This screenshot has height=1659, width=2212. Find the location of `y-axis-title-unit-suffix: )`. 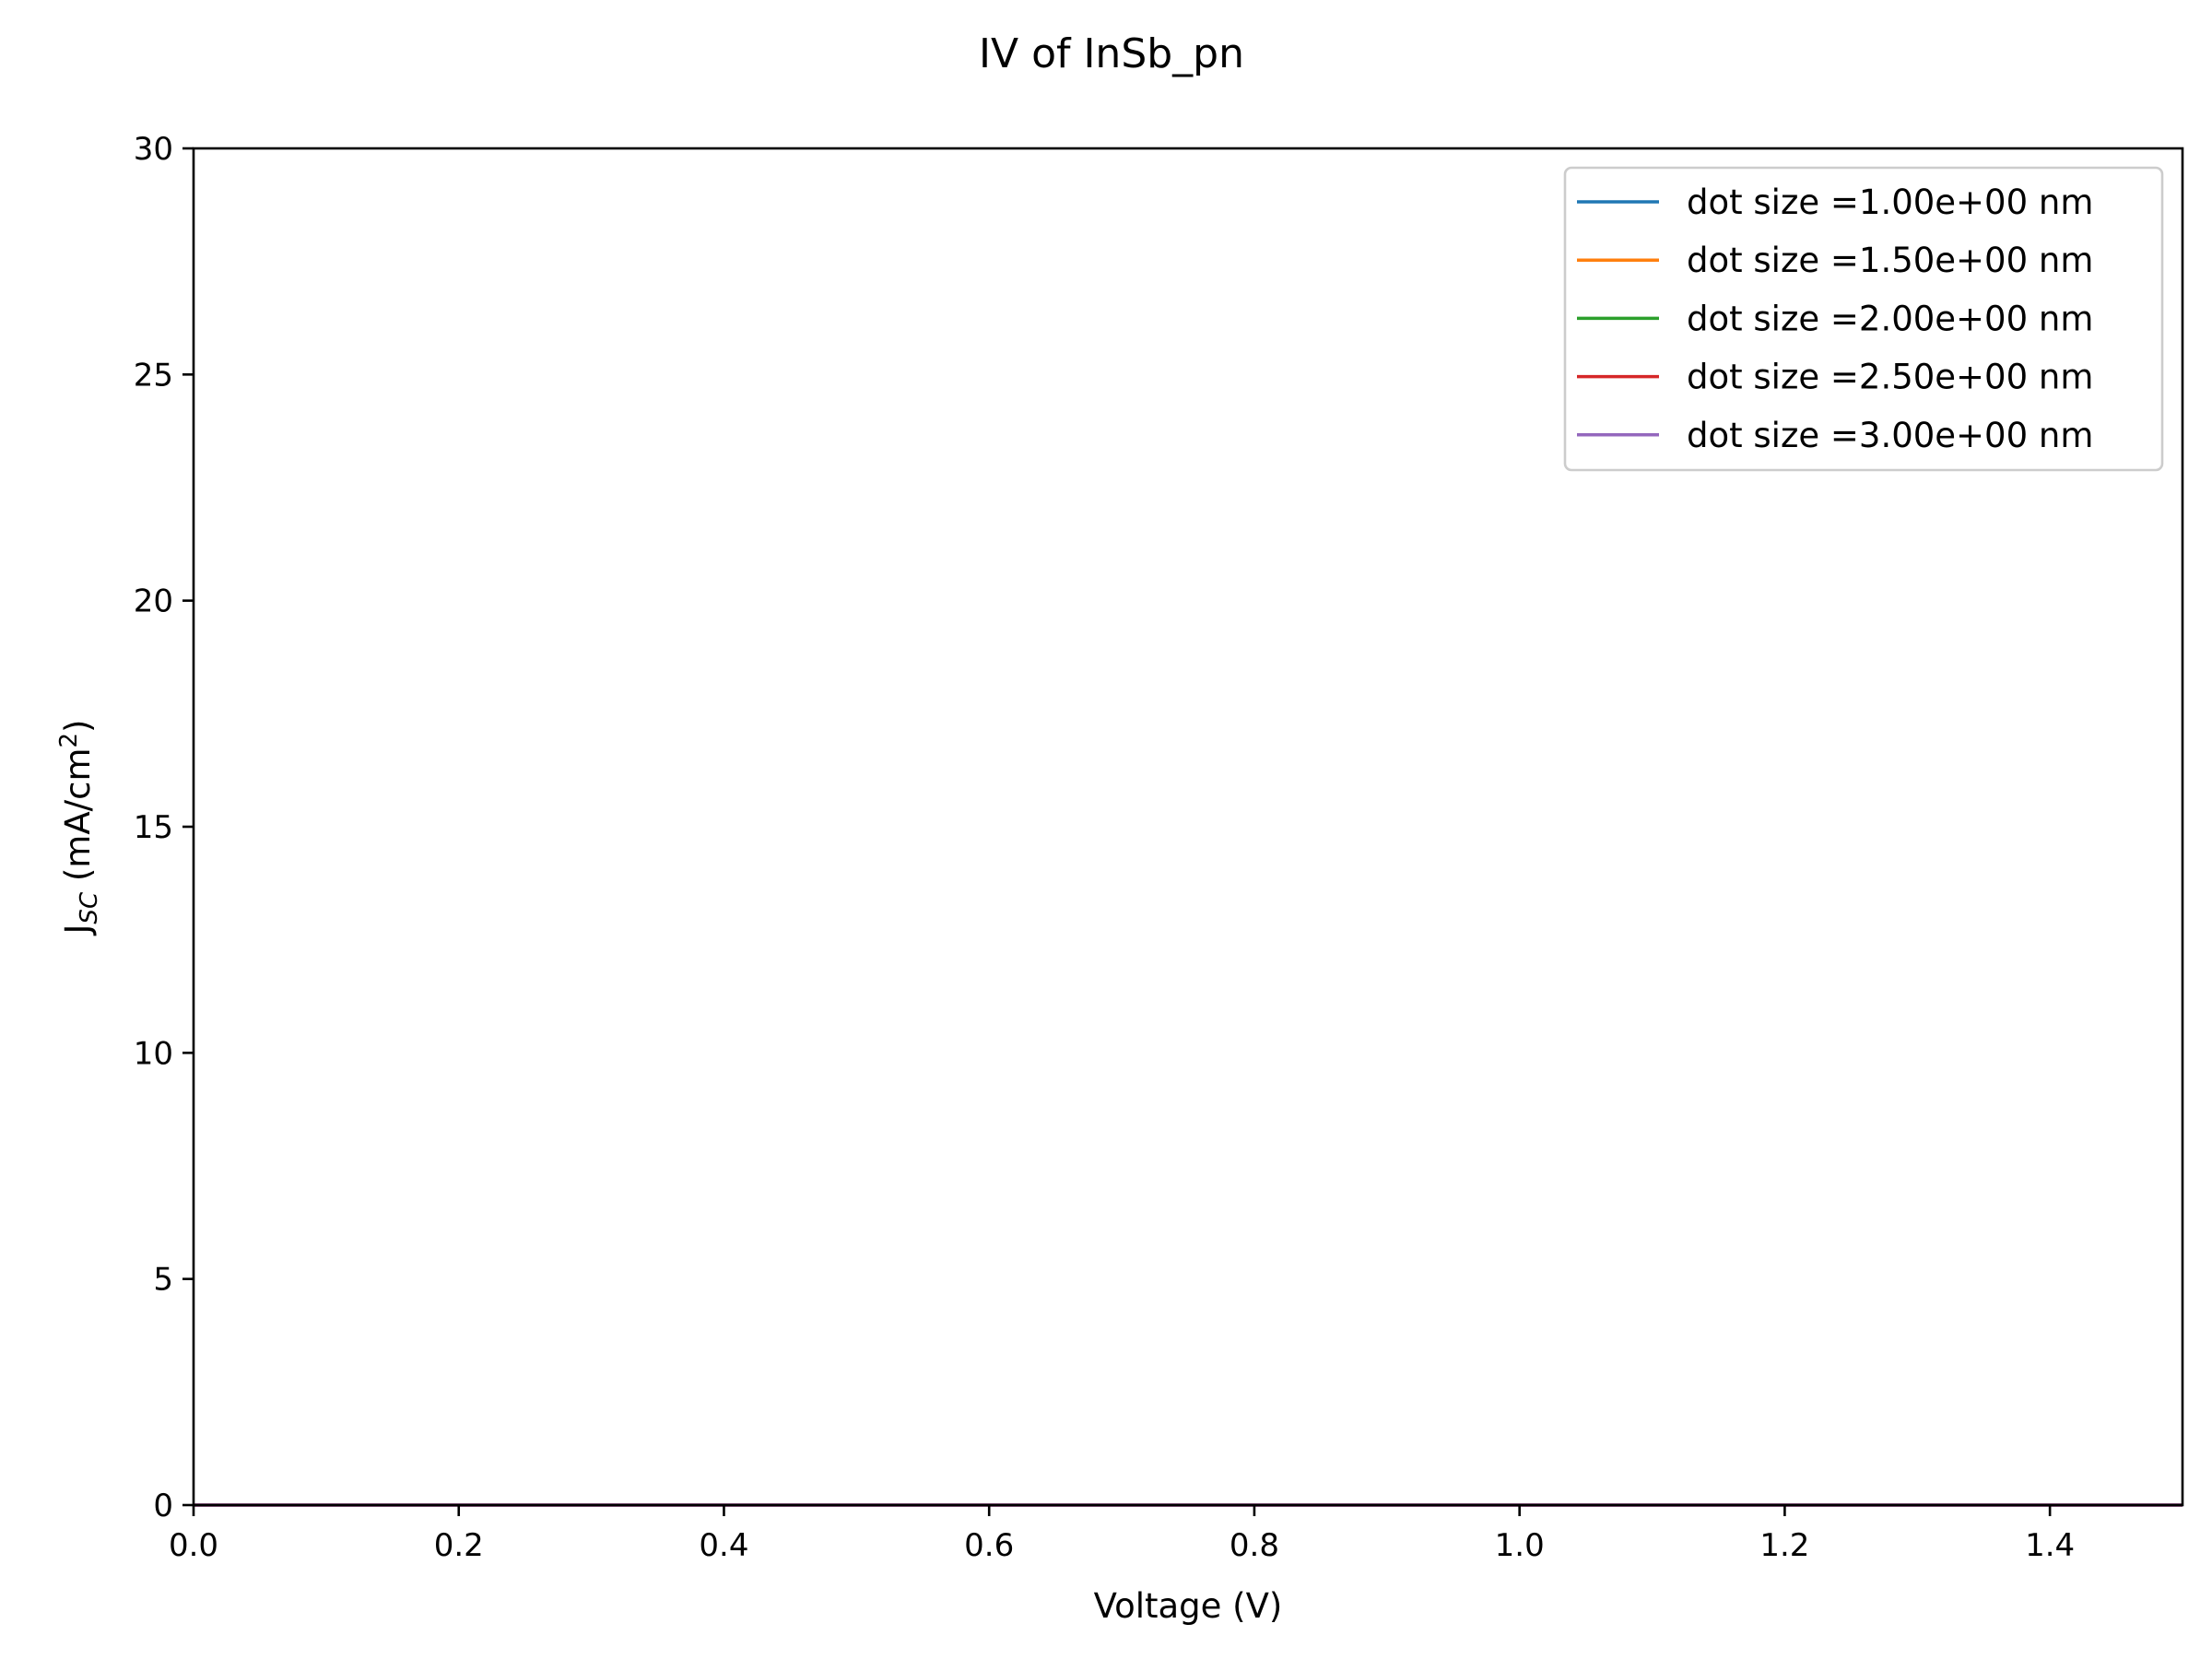

y-axis-title-unit-suffix: ) is located at coordinates (78, 726).